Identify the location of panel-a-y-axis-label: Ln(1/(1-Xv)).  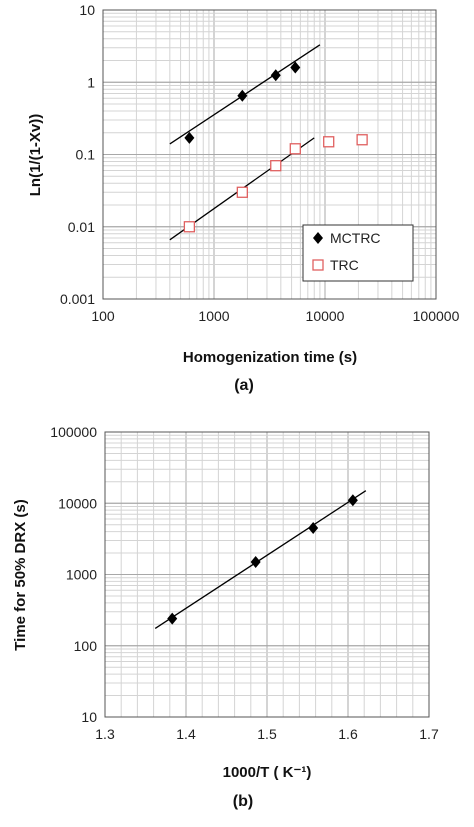
(35, 155).